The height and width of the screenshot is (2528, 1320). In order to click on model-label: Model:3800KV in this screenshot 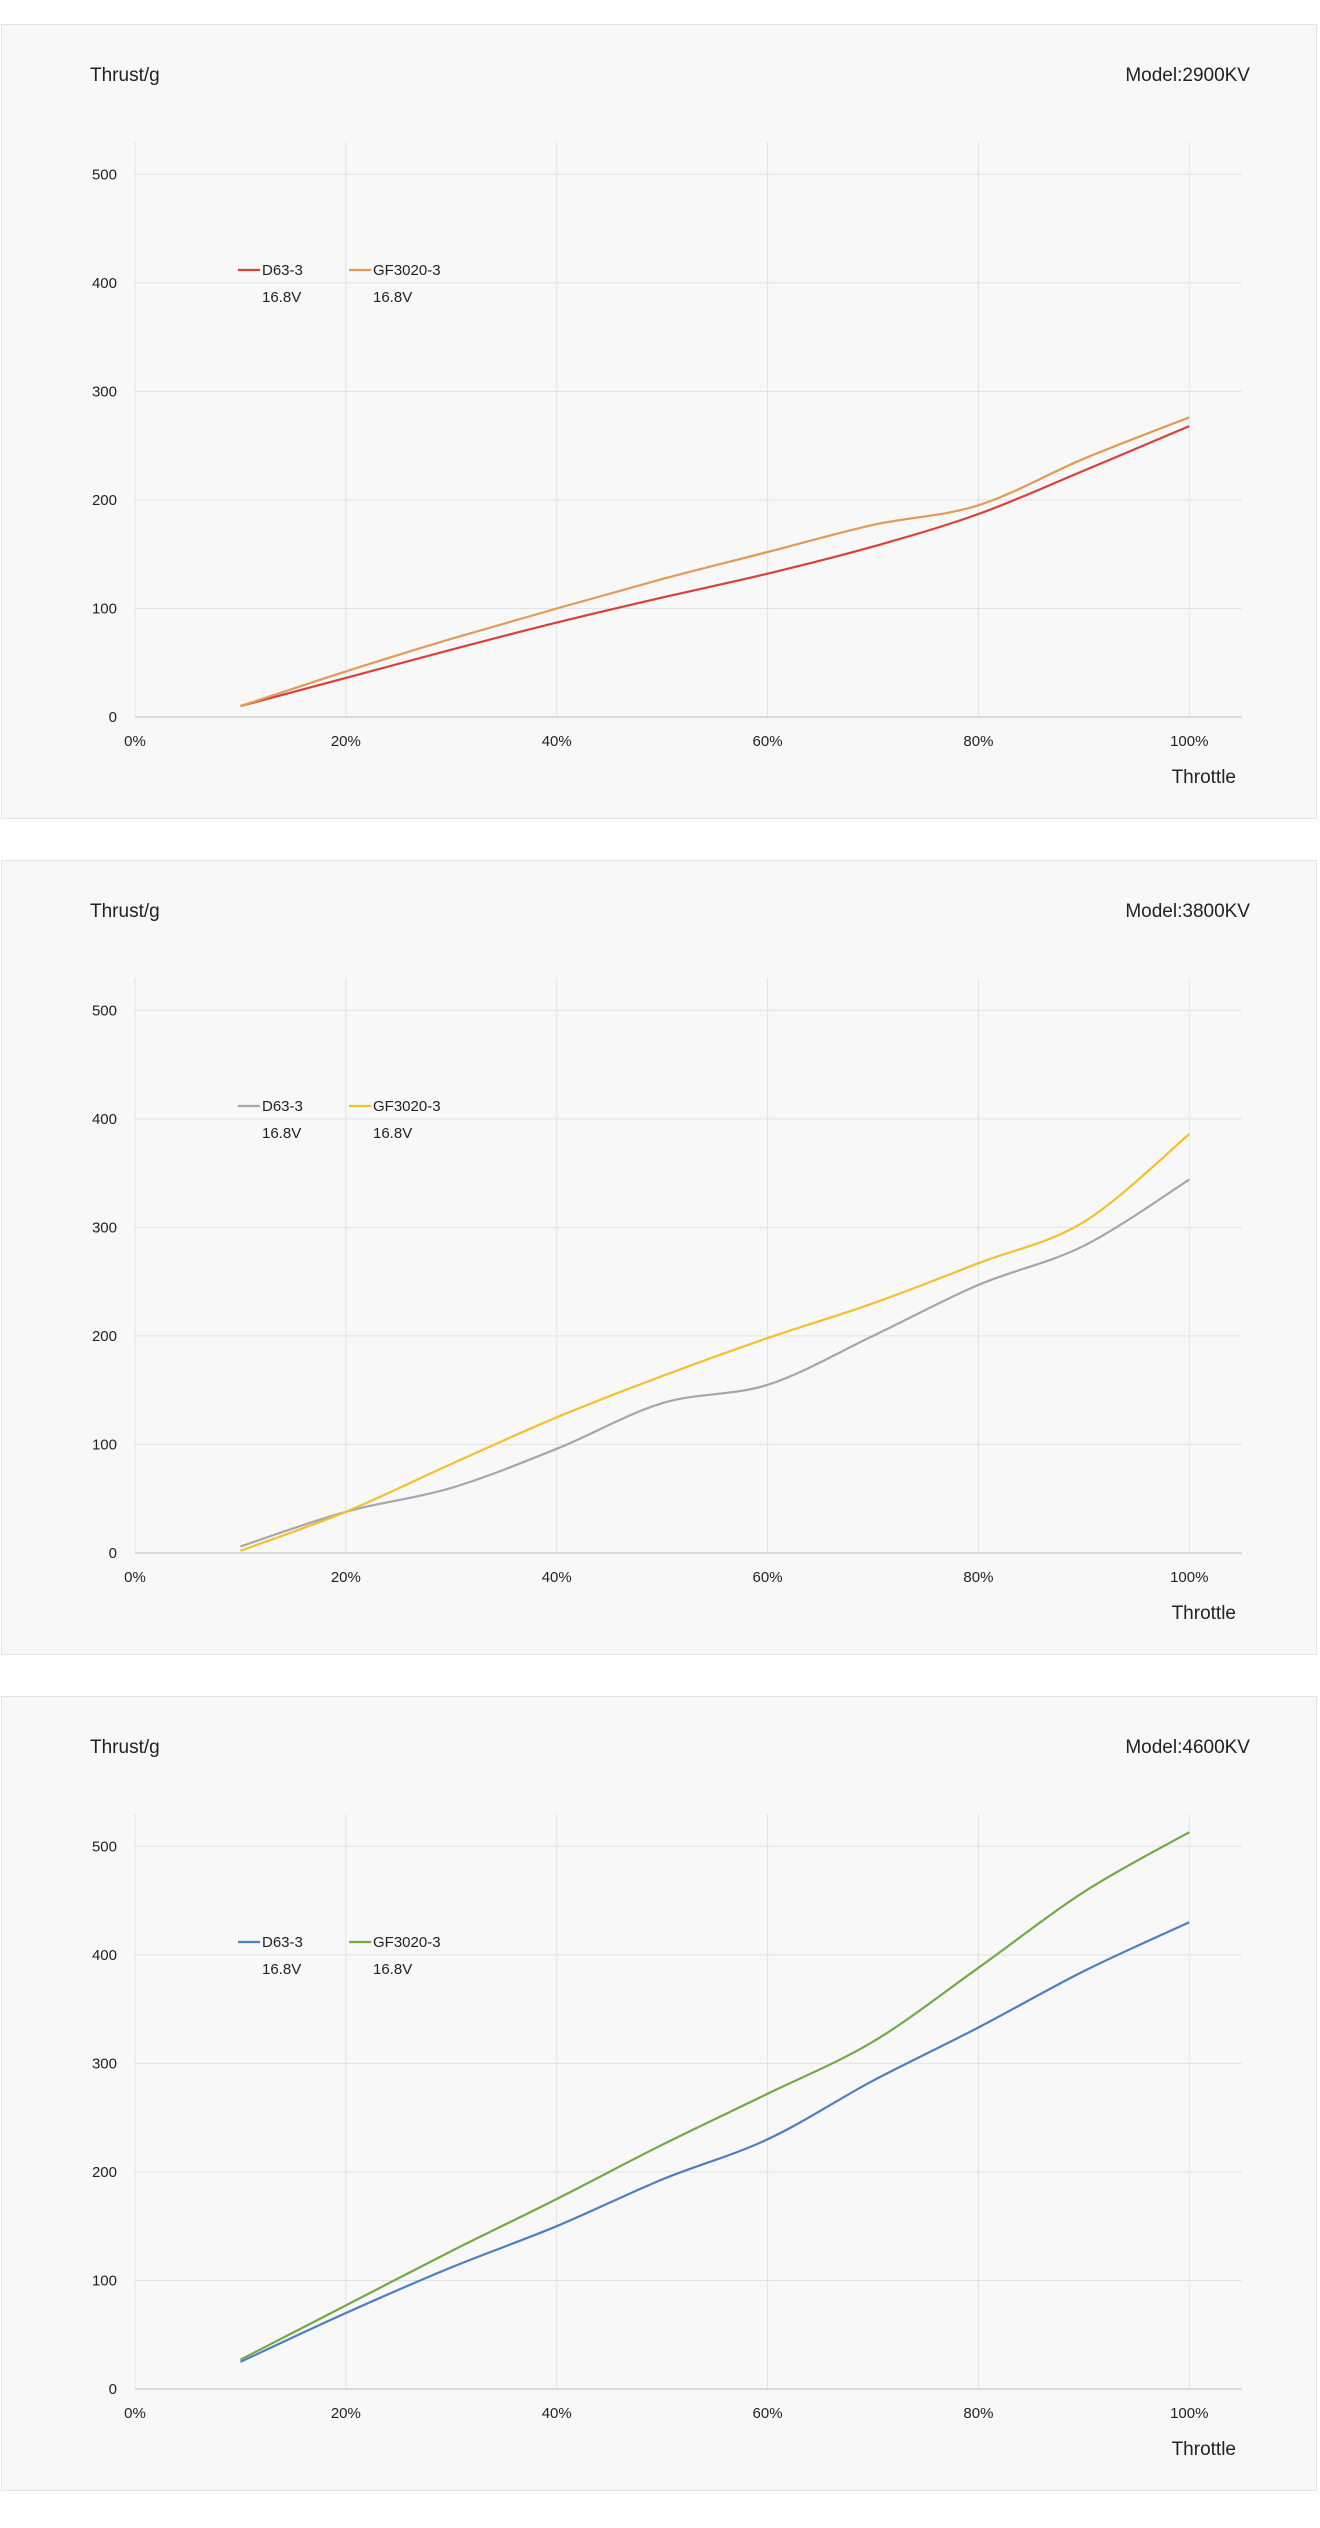, I will do `click(1187, 911)`.